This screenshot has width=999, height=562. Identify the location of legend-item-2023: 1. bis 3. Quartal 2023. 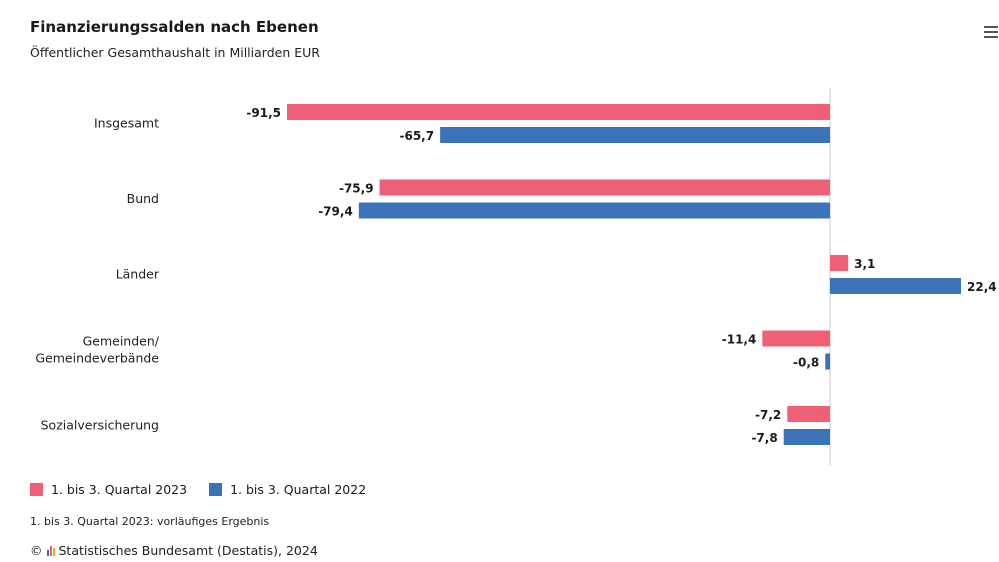
(108, 489).